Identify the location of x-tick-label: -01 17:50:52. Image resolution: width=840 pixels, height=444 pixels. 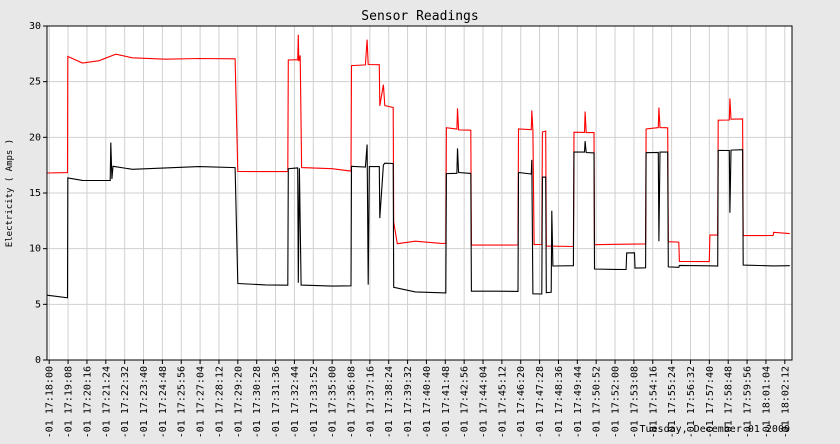
(597, 402).